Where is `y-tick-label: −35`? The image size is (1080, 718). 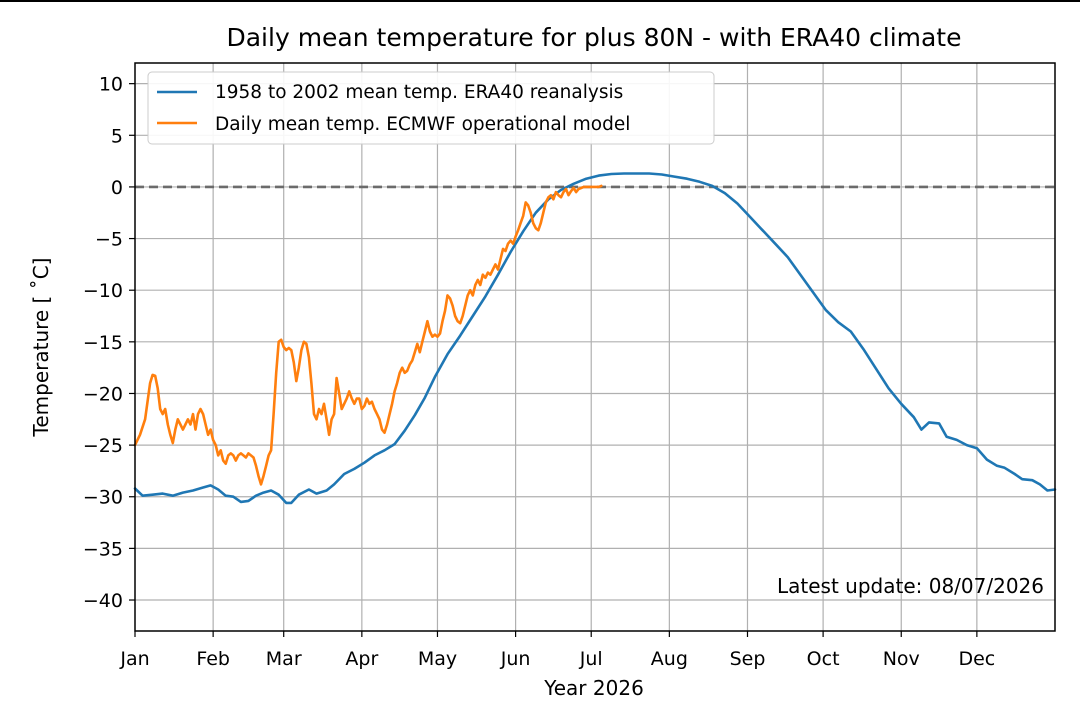 y-tick-label: −35 is located at coordinates (103, 549).